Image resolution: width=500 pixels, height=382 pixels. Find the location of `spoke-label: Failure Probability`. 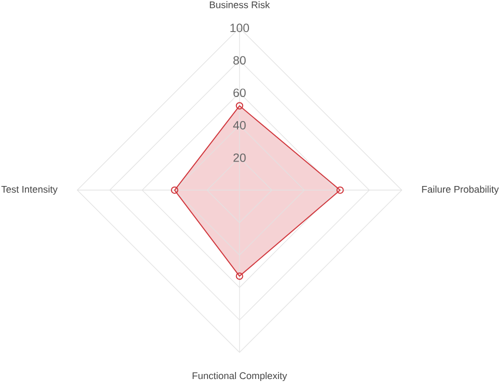

spoke-label: Failure Probability is located at coordinates (460, 190).